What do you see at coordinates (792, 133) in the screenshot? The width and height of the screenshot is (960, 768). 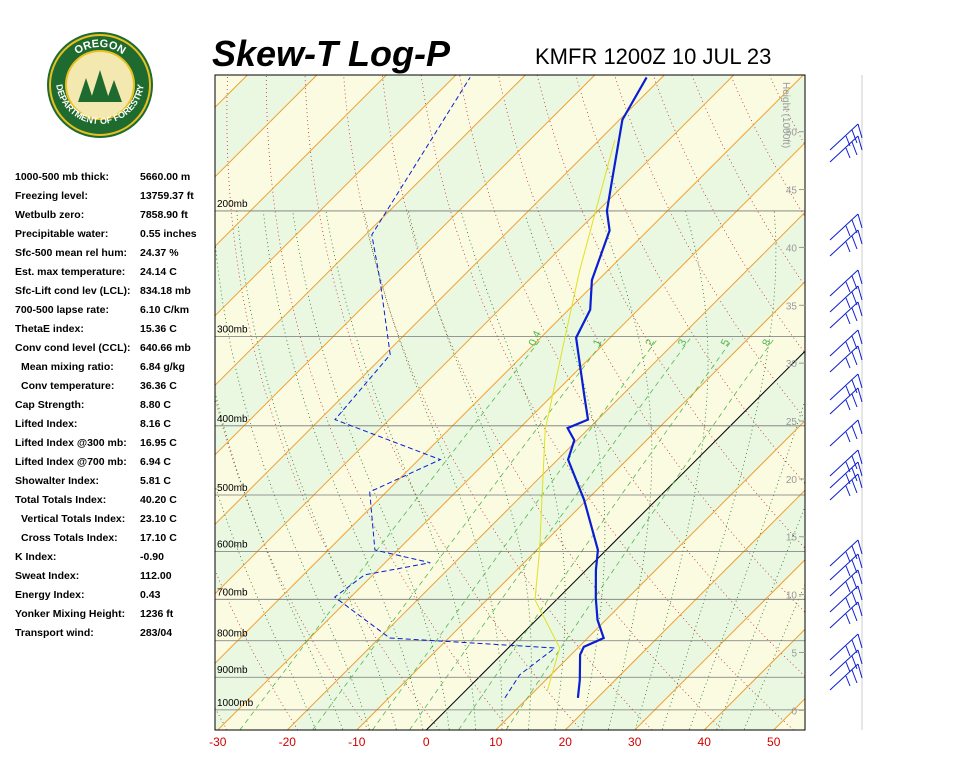 I see `y2-tick-label: 50` at bounding box center [792, 133].